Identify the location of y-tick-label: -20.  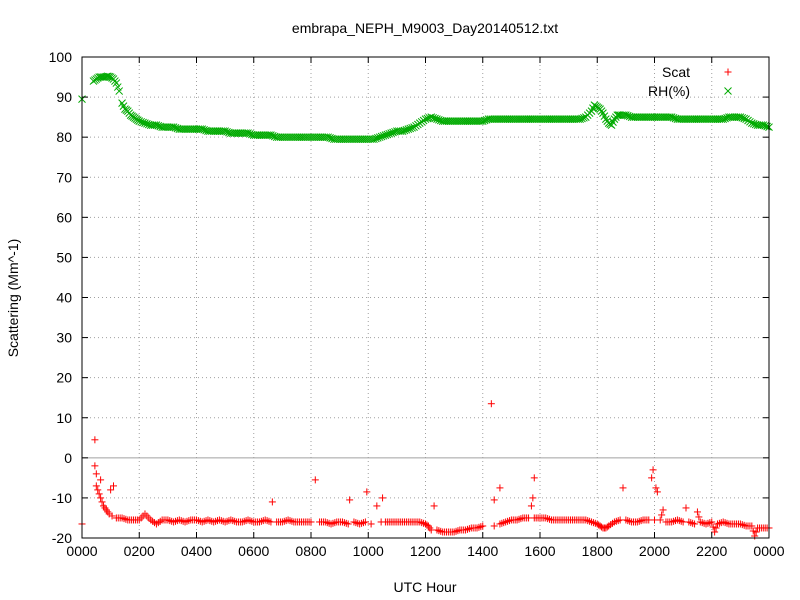
(62, 538).